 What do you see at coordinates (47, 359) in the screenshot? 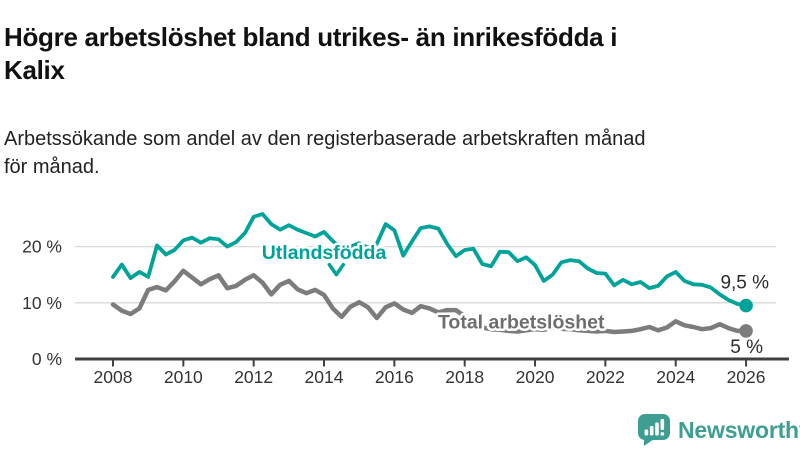
I see `y-axis-tick-label: 0 %` at bounding box center [47, 359].